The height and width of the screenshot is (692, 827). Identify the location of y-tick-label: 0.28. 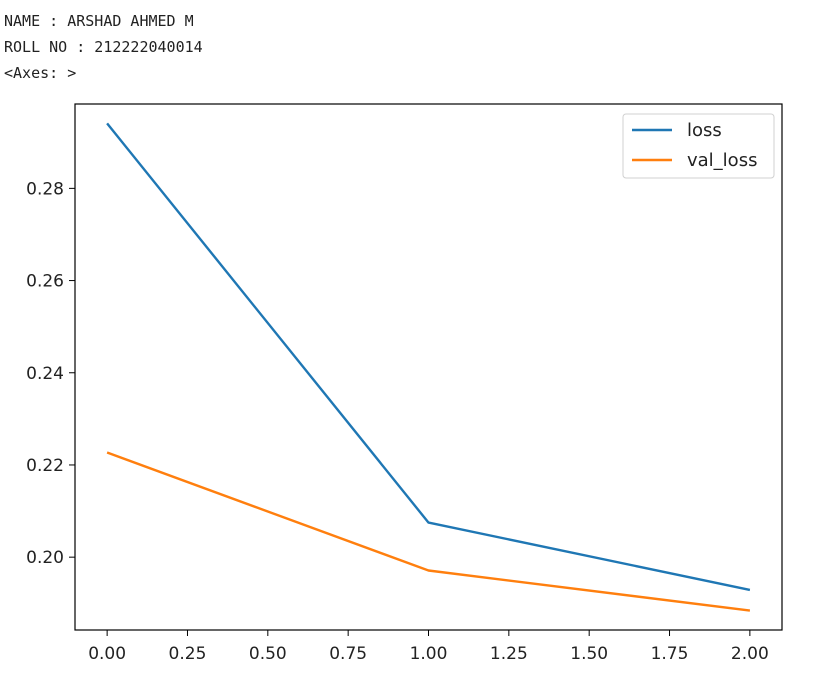
(45, 189).